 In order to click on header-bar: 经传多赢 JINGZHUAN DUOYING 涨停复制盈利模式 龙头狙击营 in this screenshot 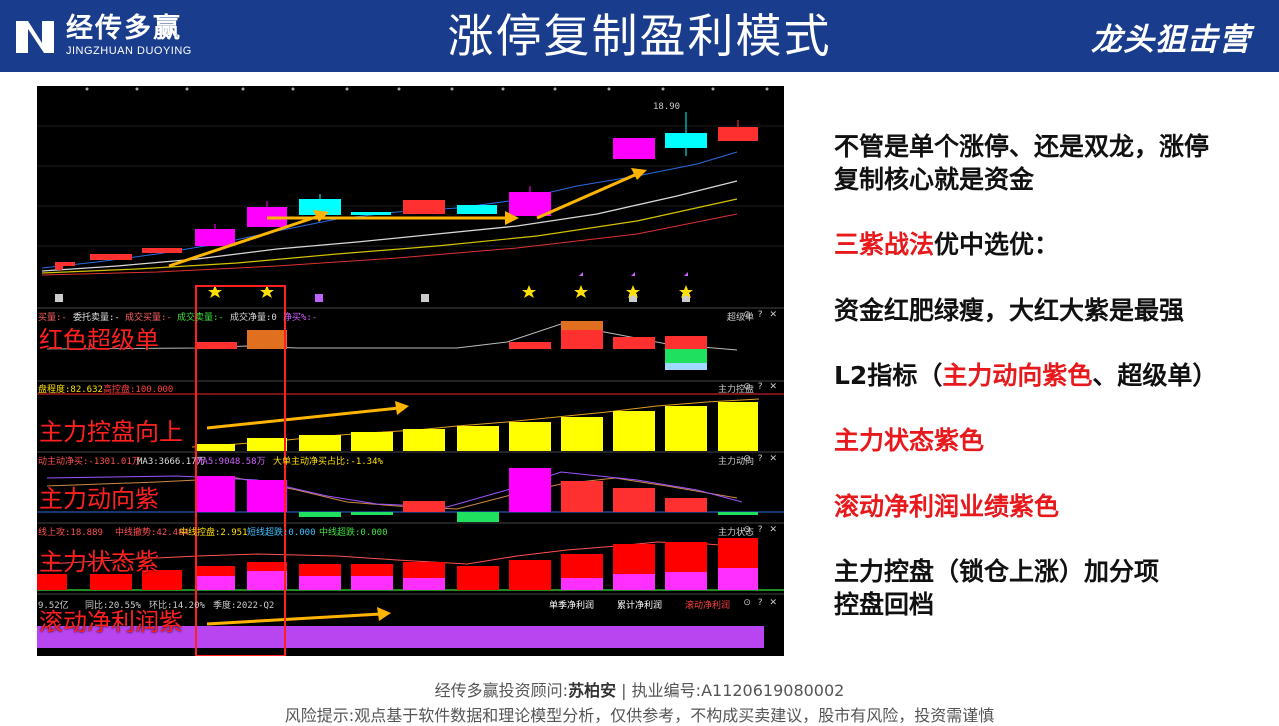, I will do `click(639, 36)`.